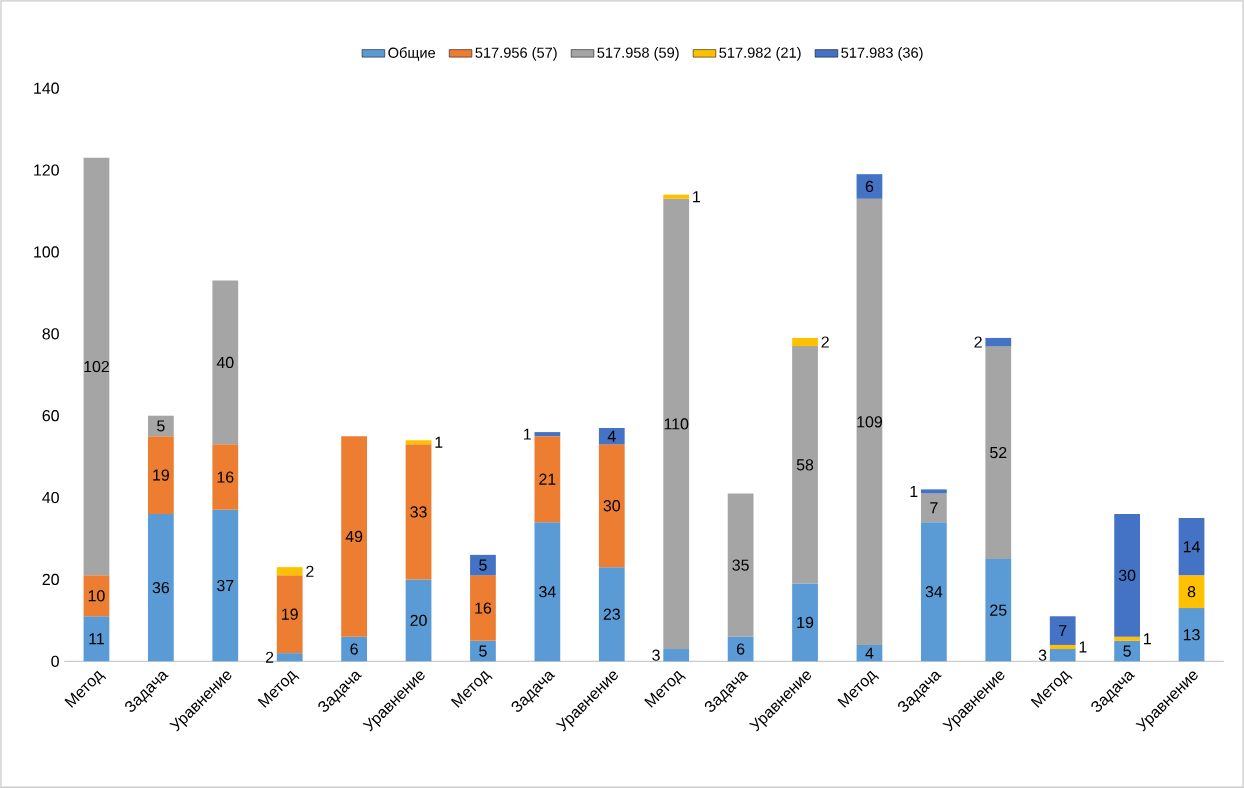 The image size is (1244, 788). What do you see at coordinates (547, 479) in the screenshot?
I see `data-label: 21` at bounding box center [547, 479].